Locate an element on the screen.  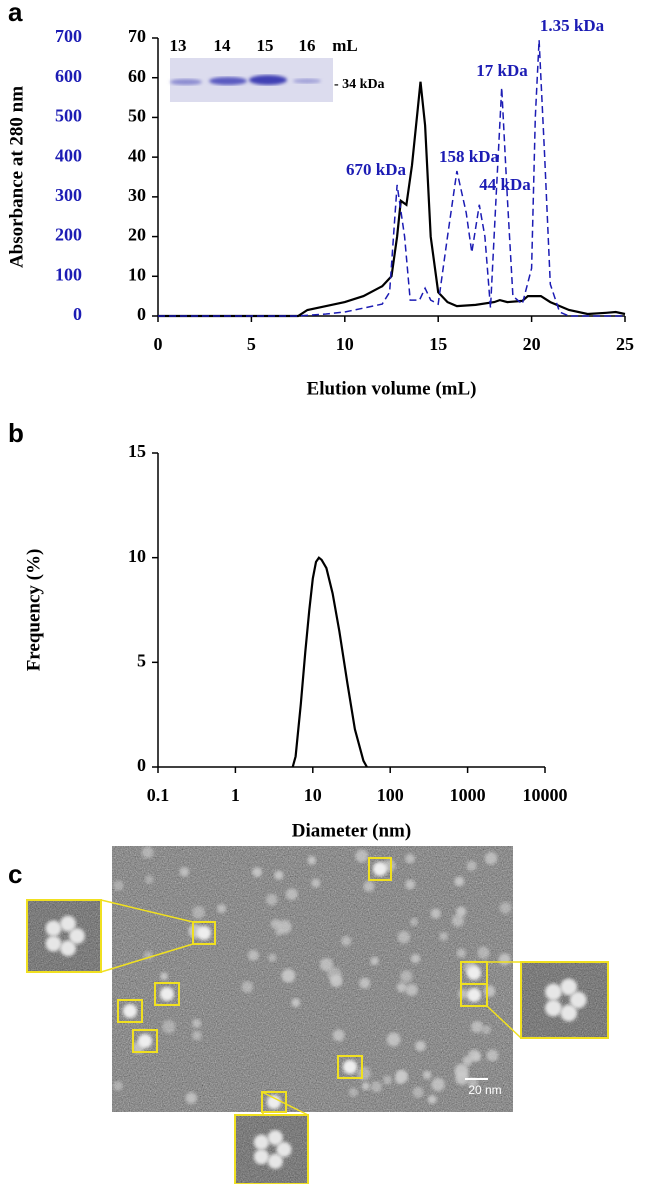
x-tick-label: 15 is located at coordinates (438, 344).